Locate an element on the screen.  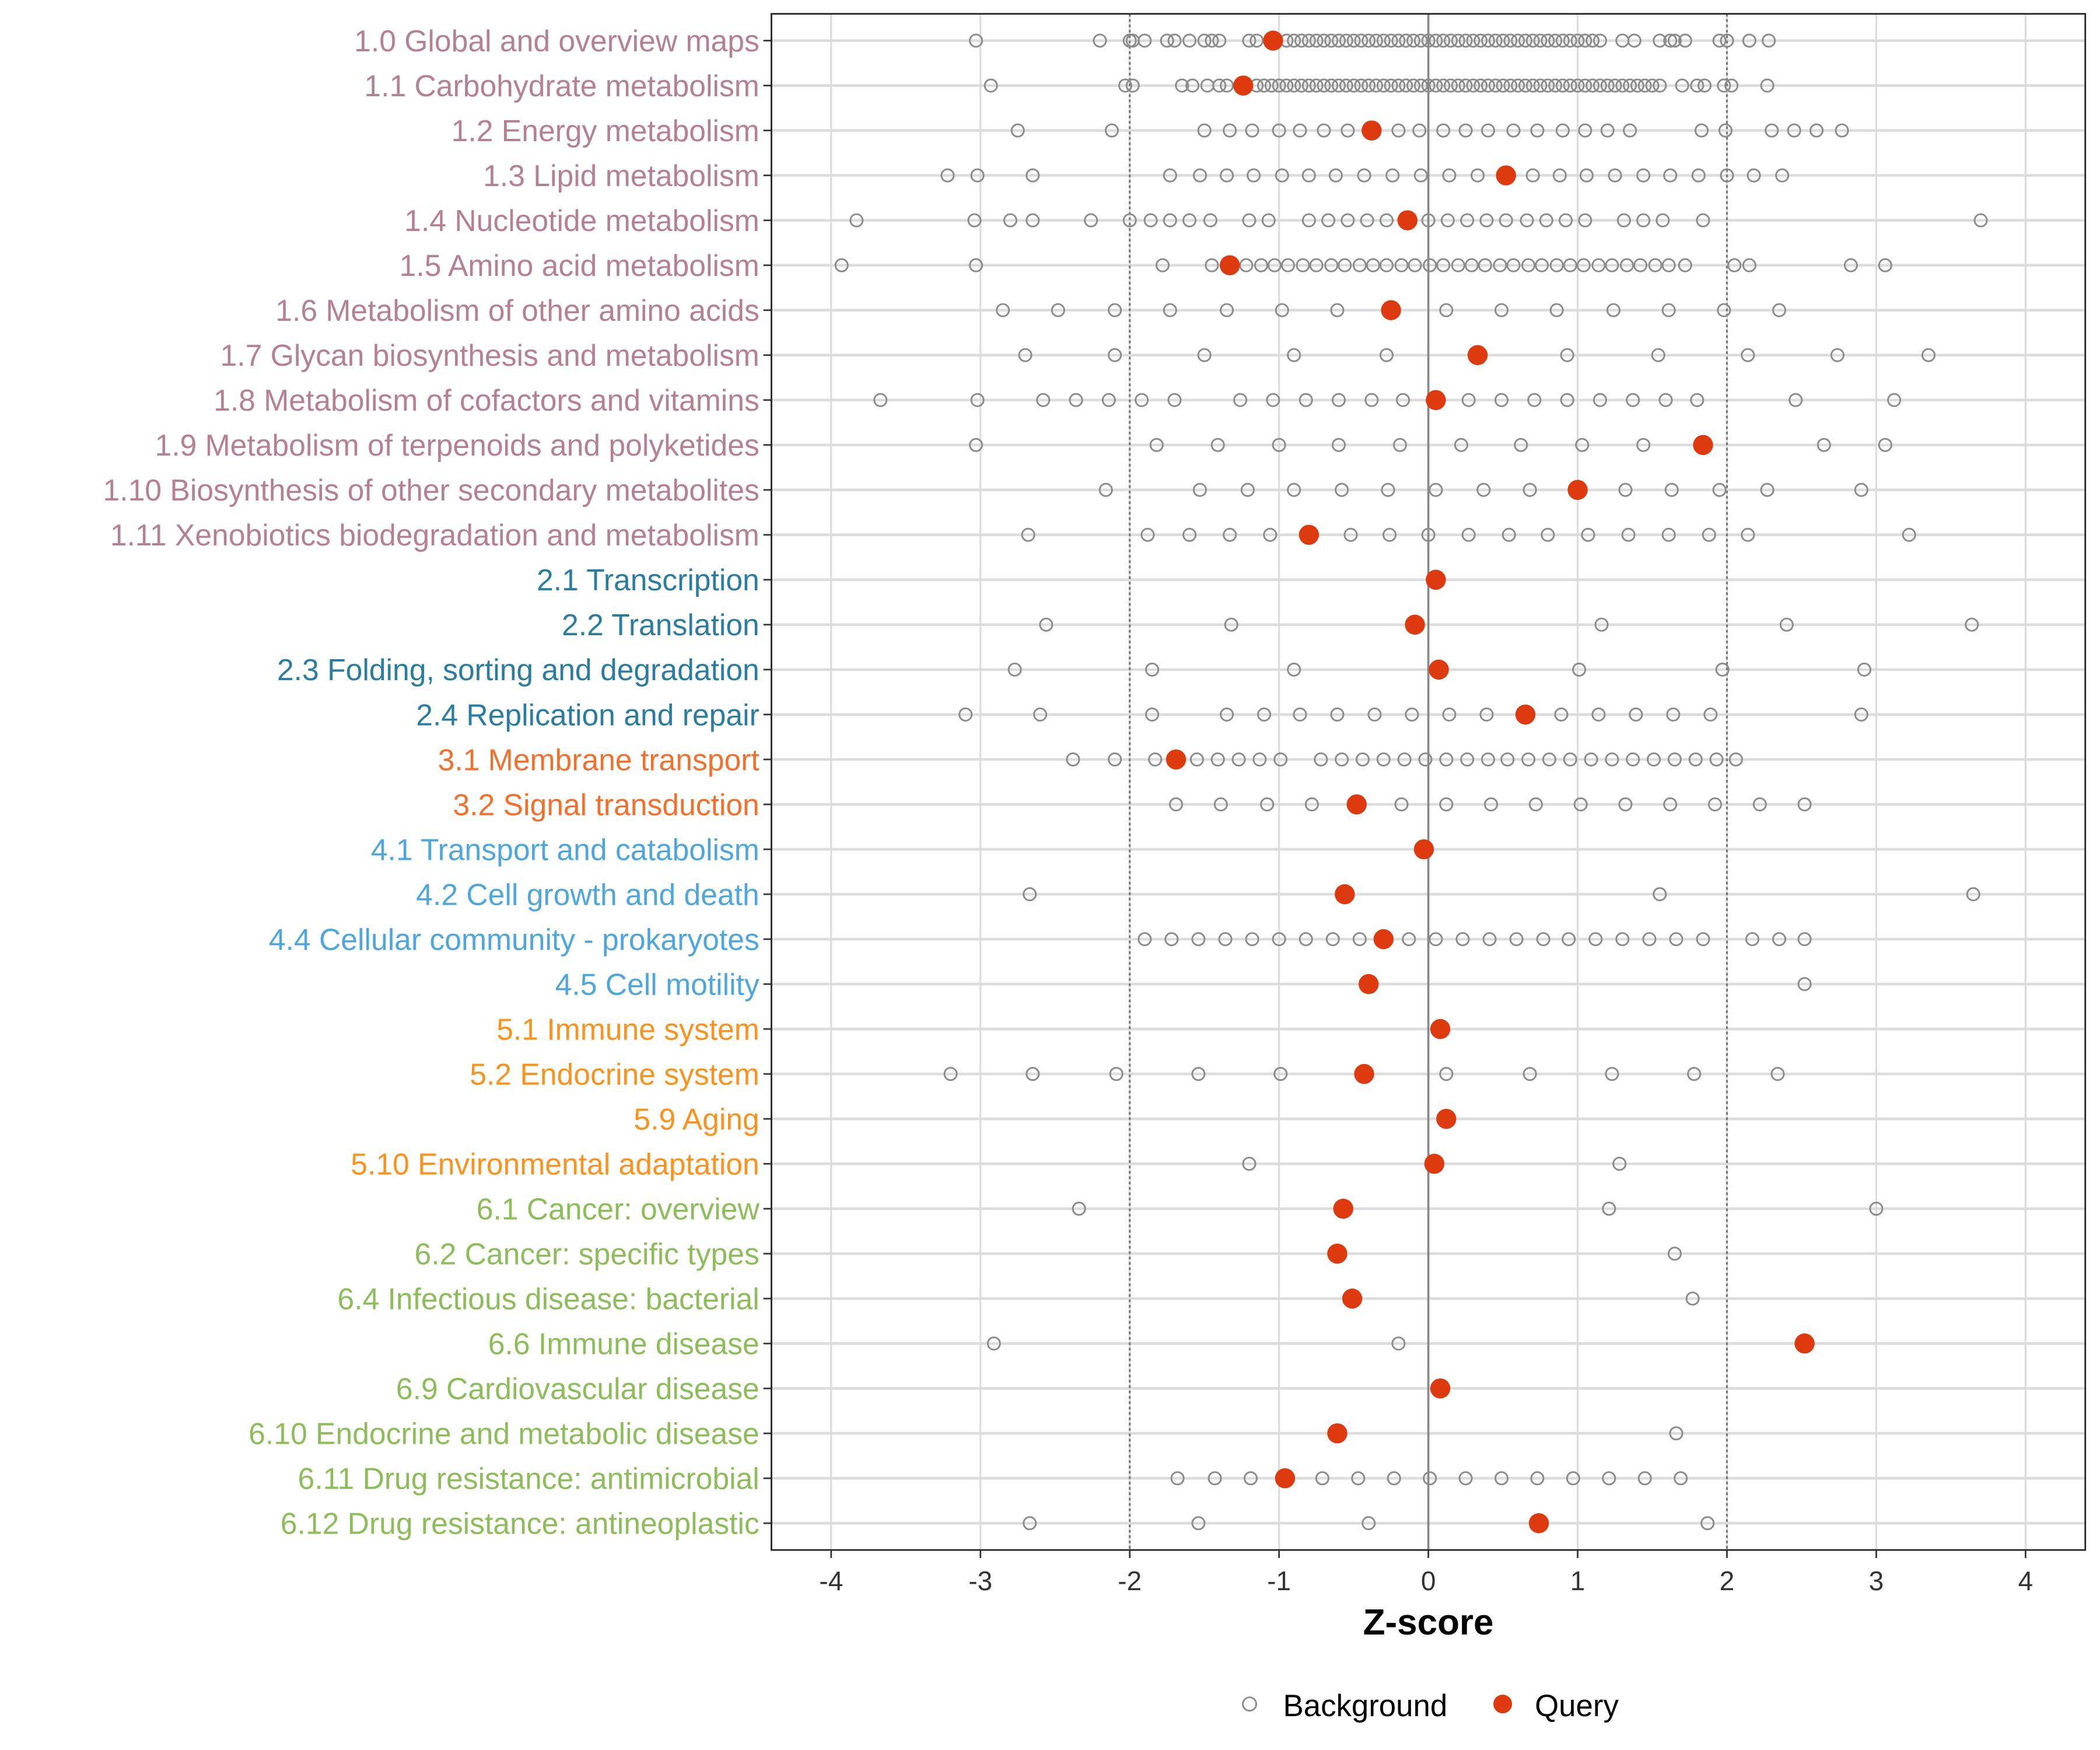
x-axis-title: Z-score is located at coordinates (1428, 1622).